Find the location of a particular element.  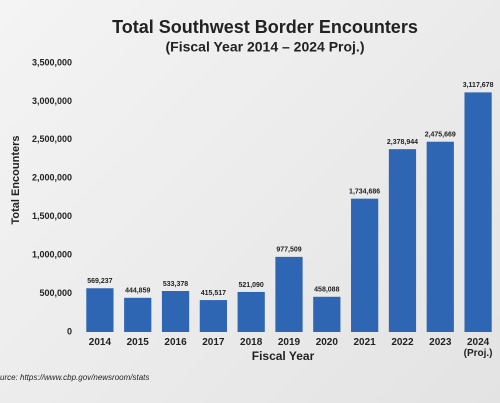

x-tick-label: 2020 is located at coordinates (326, 342).